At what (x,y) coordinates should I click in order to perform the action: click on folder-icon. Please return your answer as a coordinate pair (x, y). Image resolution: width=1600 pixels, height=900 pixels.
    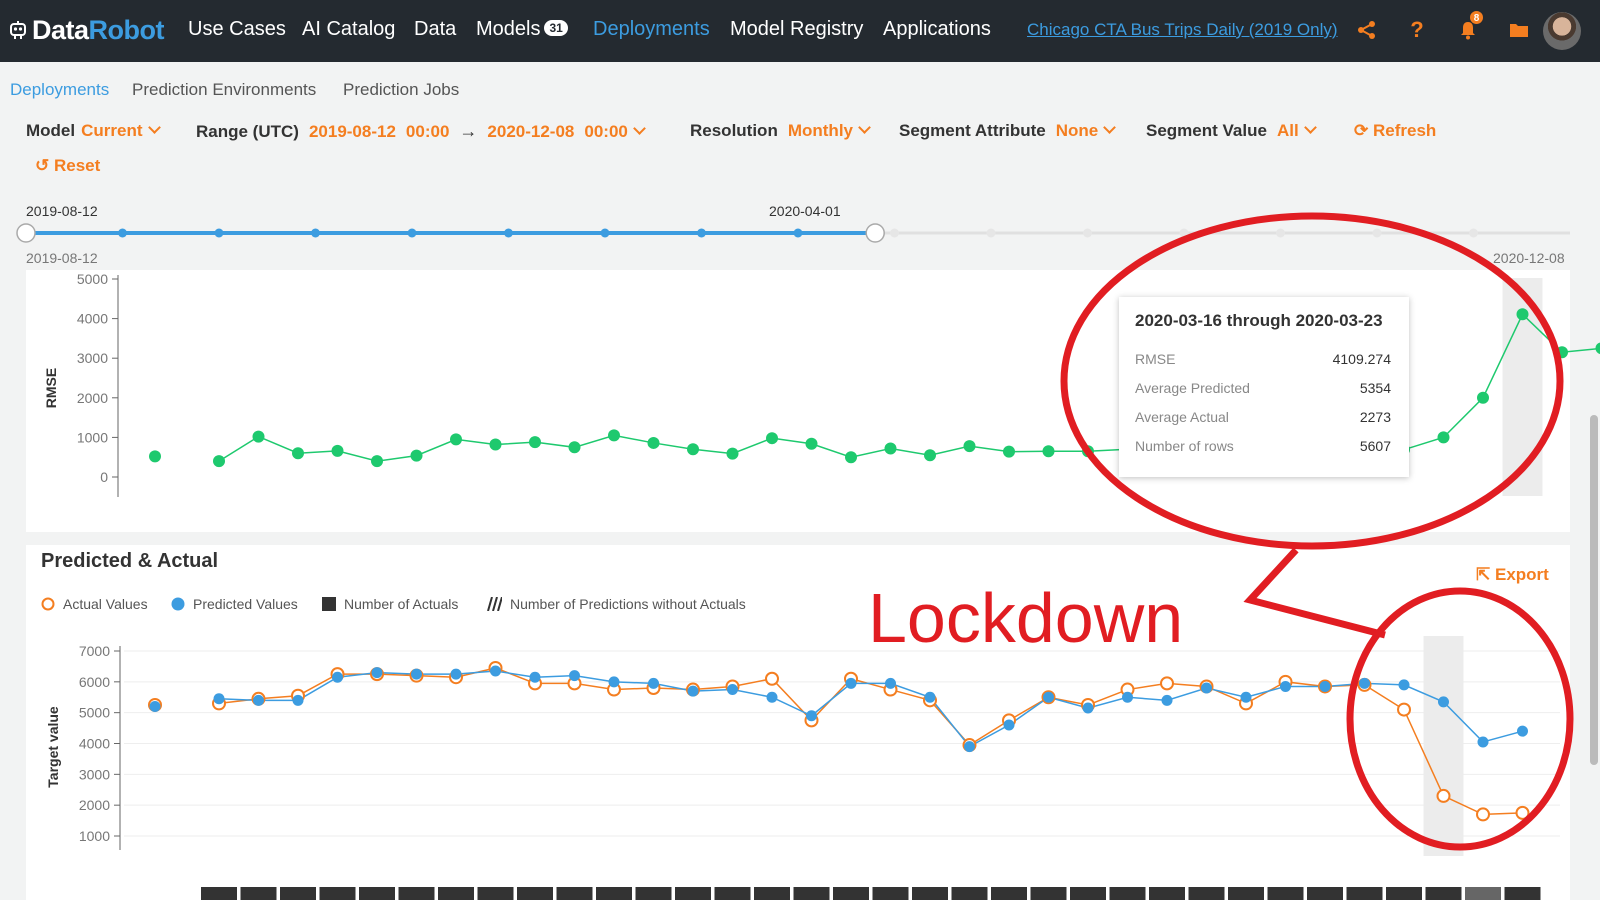
    Looking at the image, I should click on (1519, 30).